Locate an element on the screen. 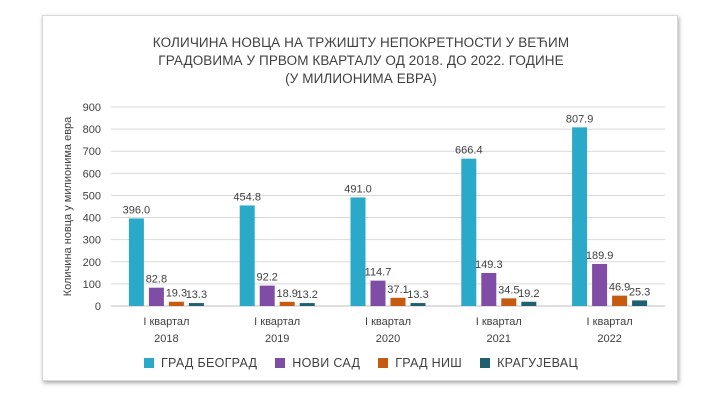 The width and height of the screenshot is (723, 417). legend-label: ГРАД БЕОГРАД is located at coordinates (209, 363).